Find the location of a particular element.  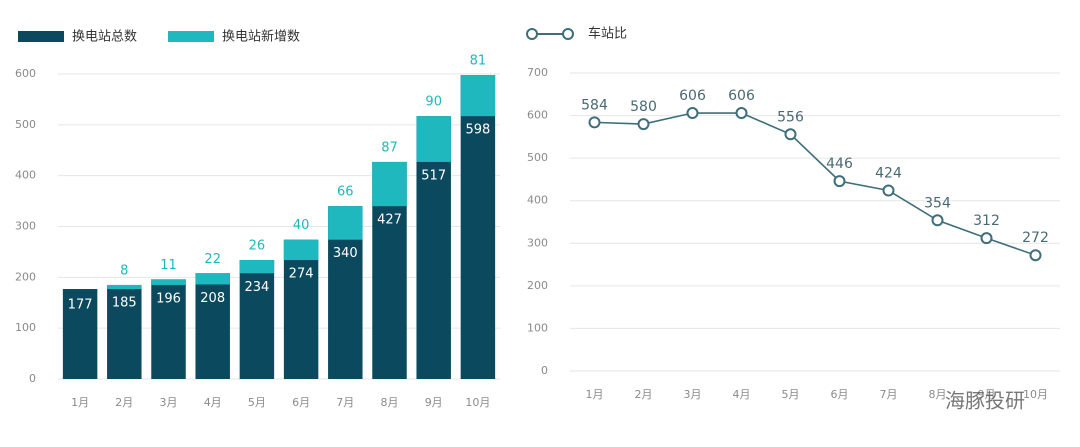

data-label: 234 is located at coordinates (256, 287).